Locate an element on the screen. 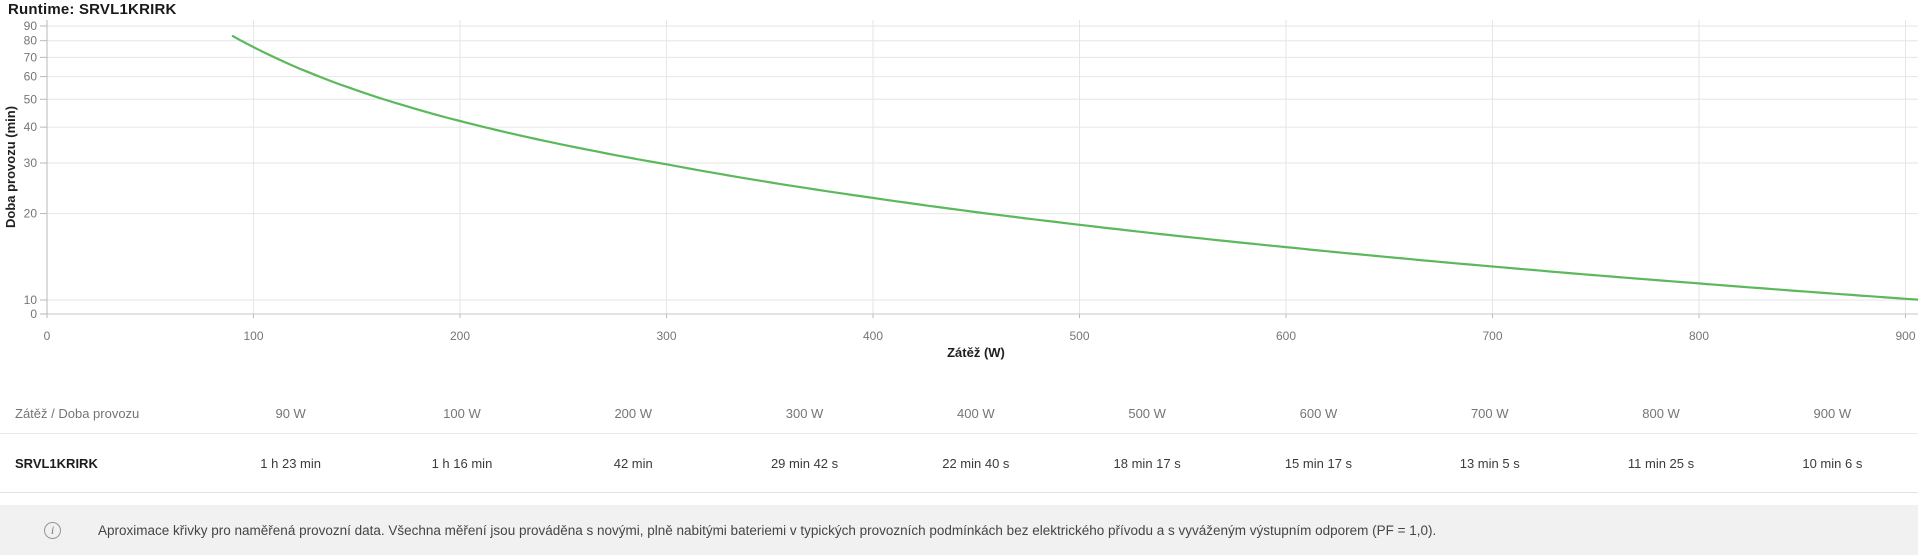 Image resolution: width=1918 pixels, height=555 pixels. runtime-800w: 11 min 25 s is located at coordinates (1661, 463).